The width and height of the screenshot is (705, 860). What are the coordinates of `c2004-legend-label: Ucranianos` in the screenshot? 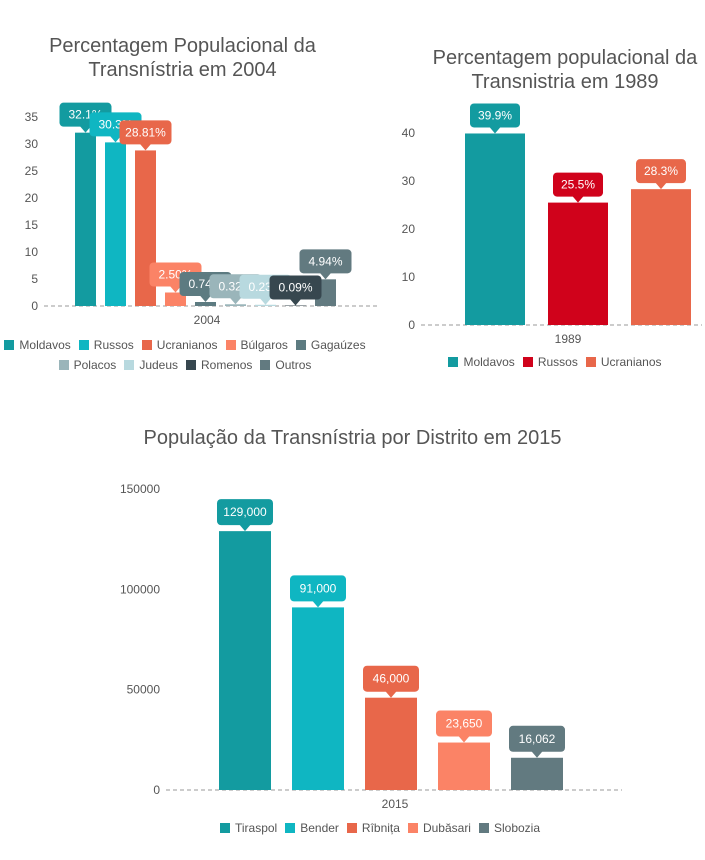 It's located at (187, 345).